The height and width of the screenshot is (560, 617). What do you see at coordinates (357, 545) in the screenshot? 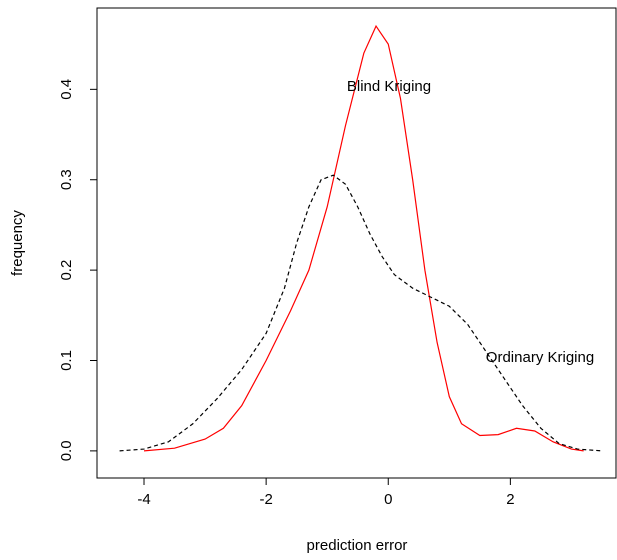
I see `x-axis-label: prediction error` at bounding box center [357, 545].